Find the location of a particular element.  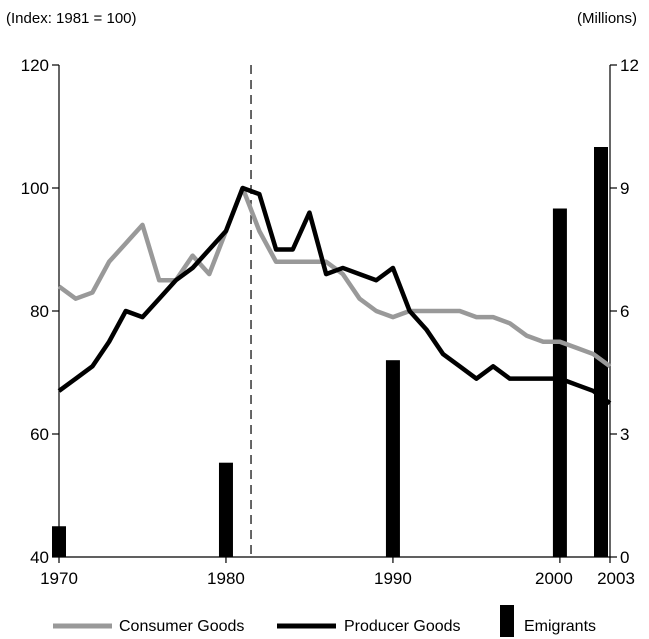

left-tick-label: 120 is located at coordinates (35, 65).